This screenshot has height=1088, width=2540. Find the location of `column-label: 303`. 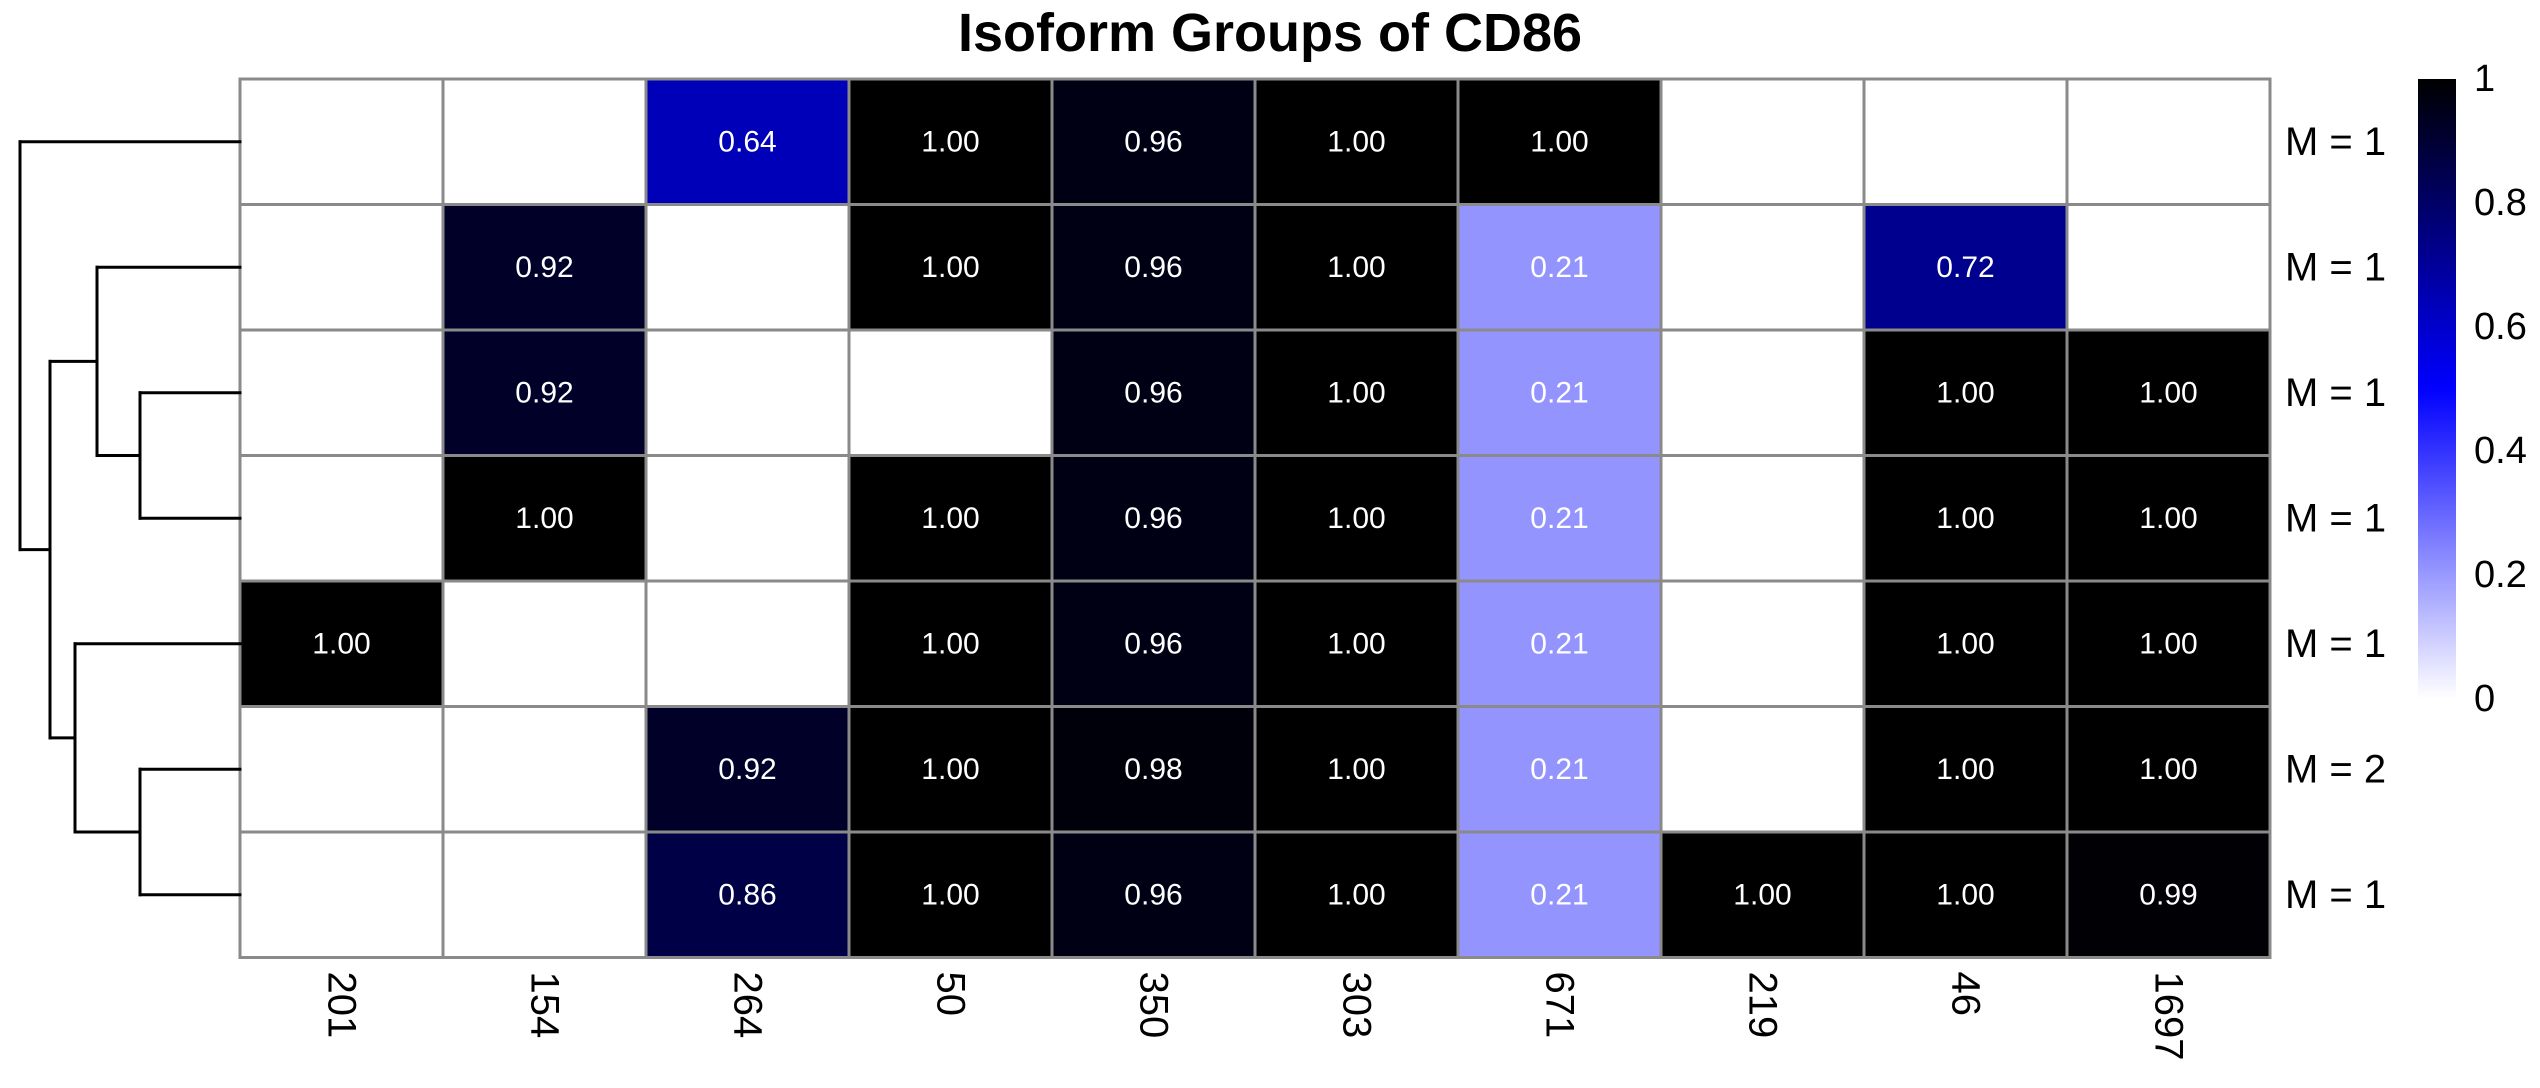

column-label: 303 is located at coordinates (1357, 1005).